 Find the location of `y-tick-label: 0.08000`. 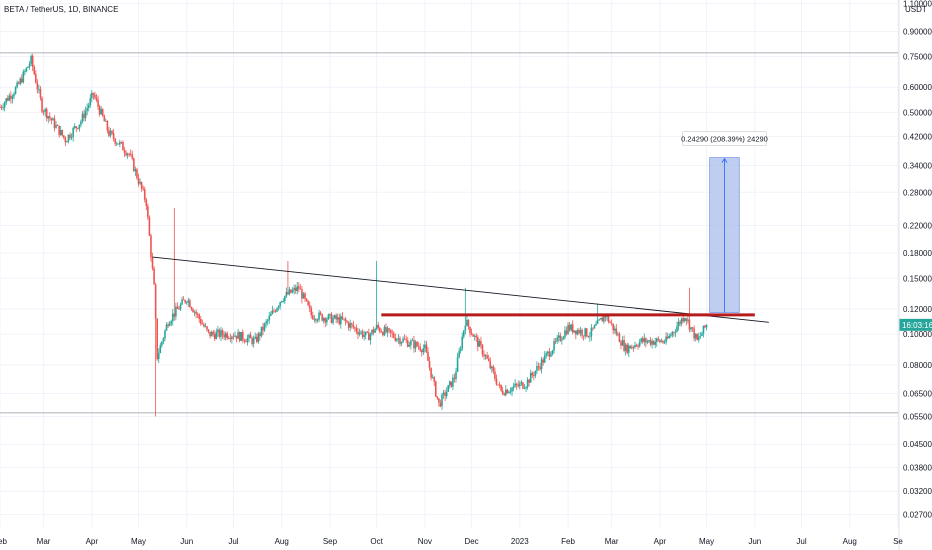

y-tick-label: 0.08000 is located at coordinates (917, 365).